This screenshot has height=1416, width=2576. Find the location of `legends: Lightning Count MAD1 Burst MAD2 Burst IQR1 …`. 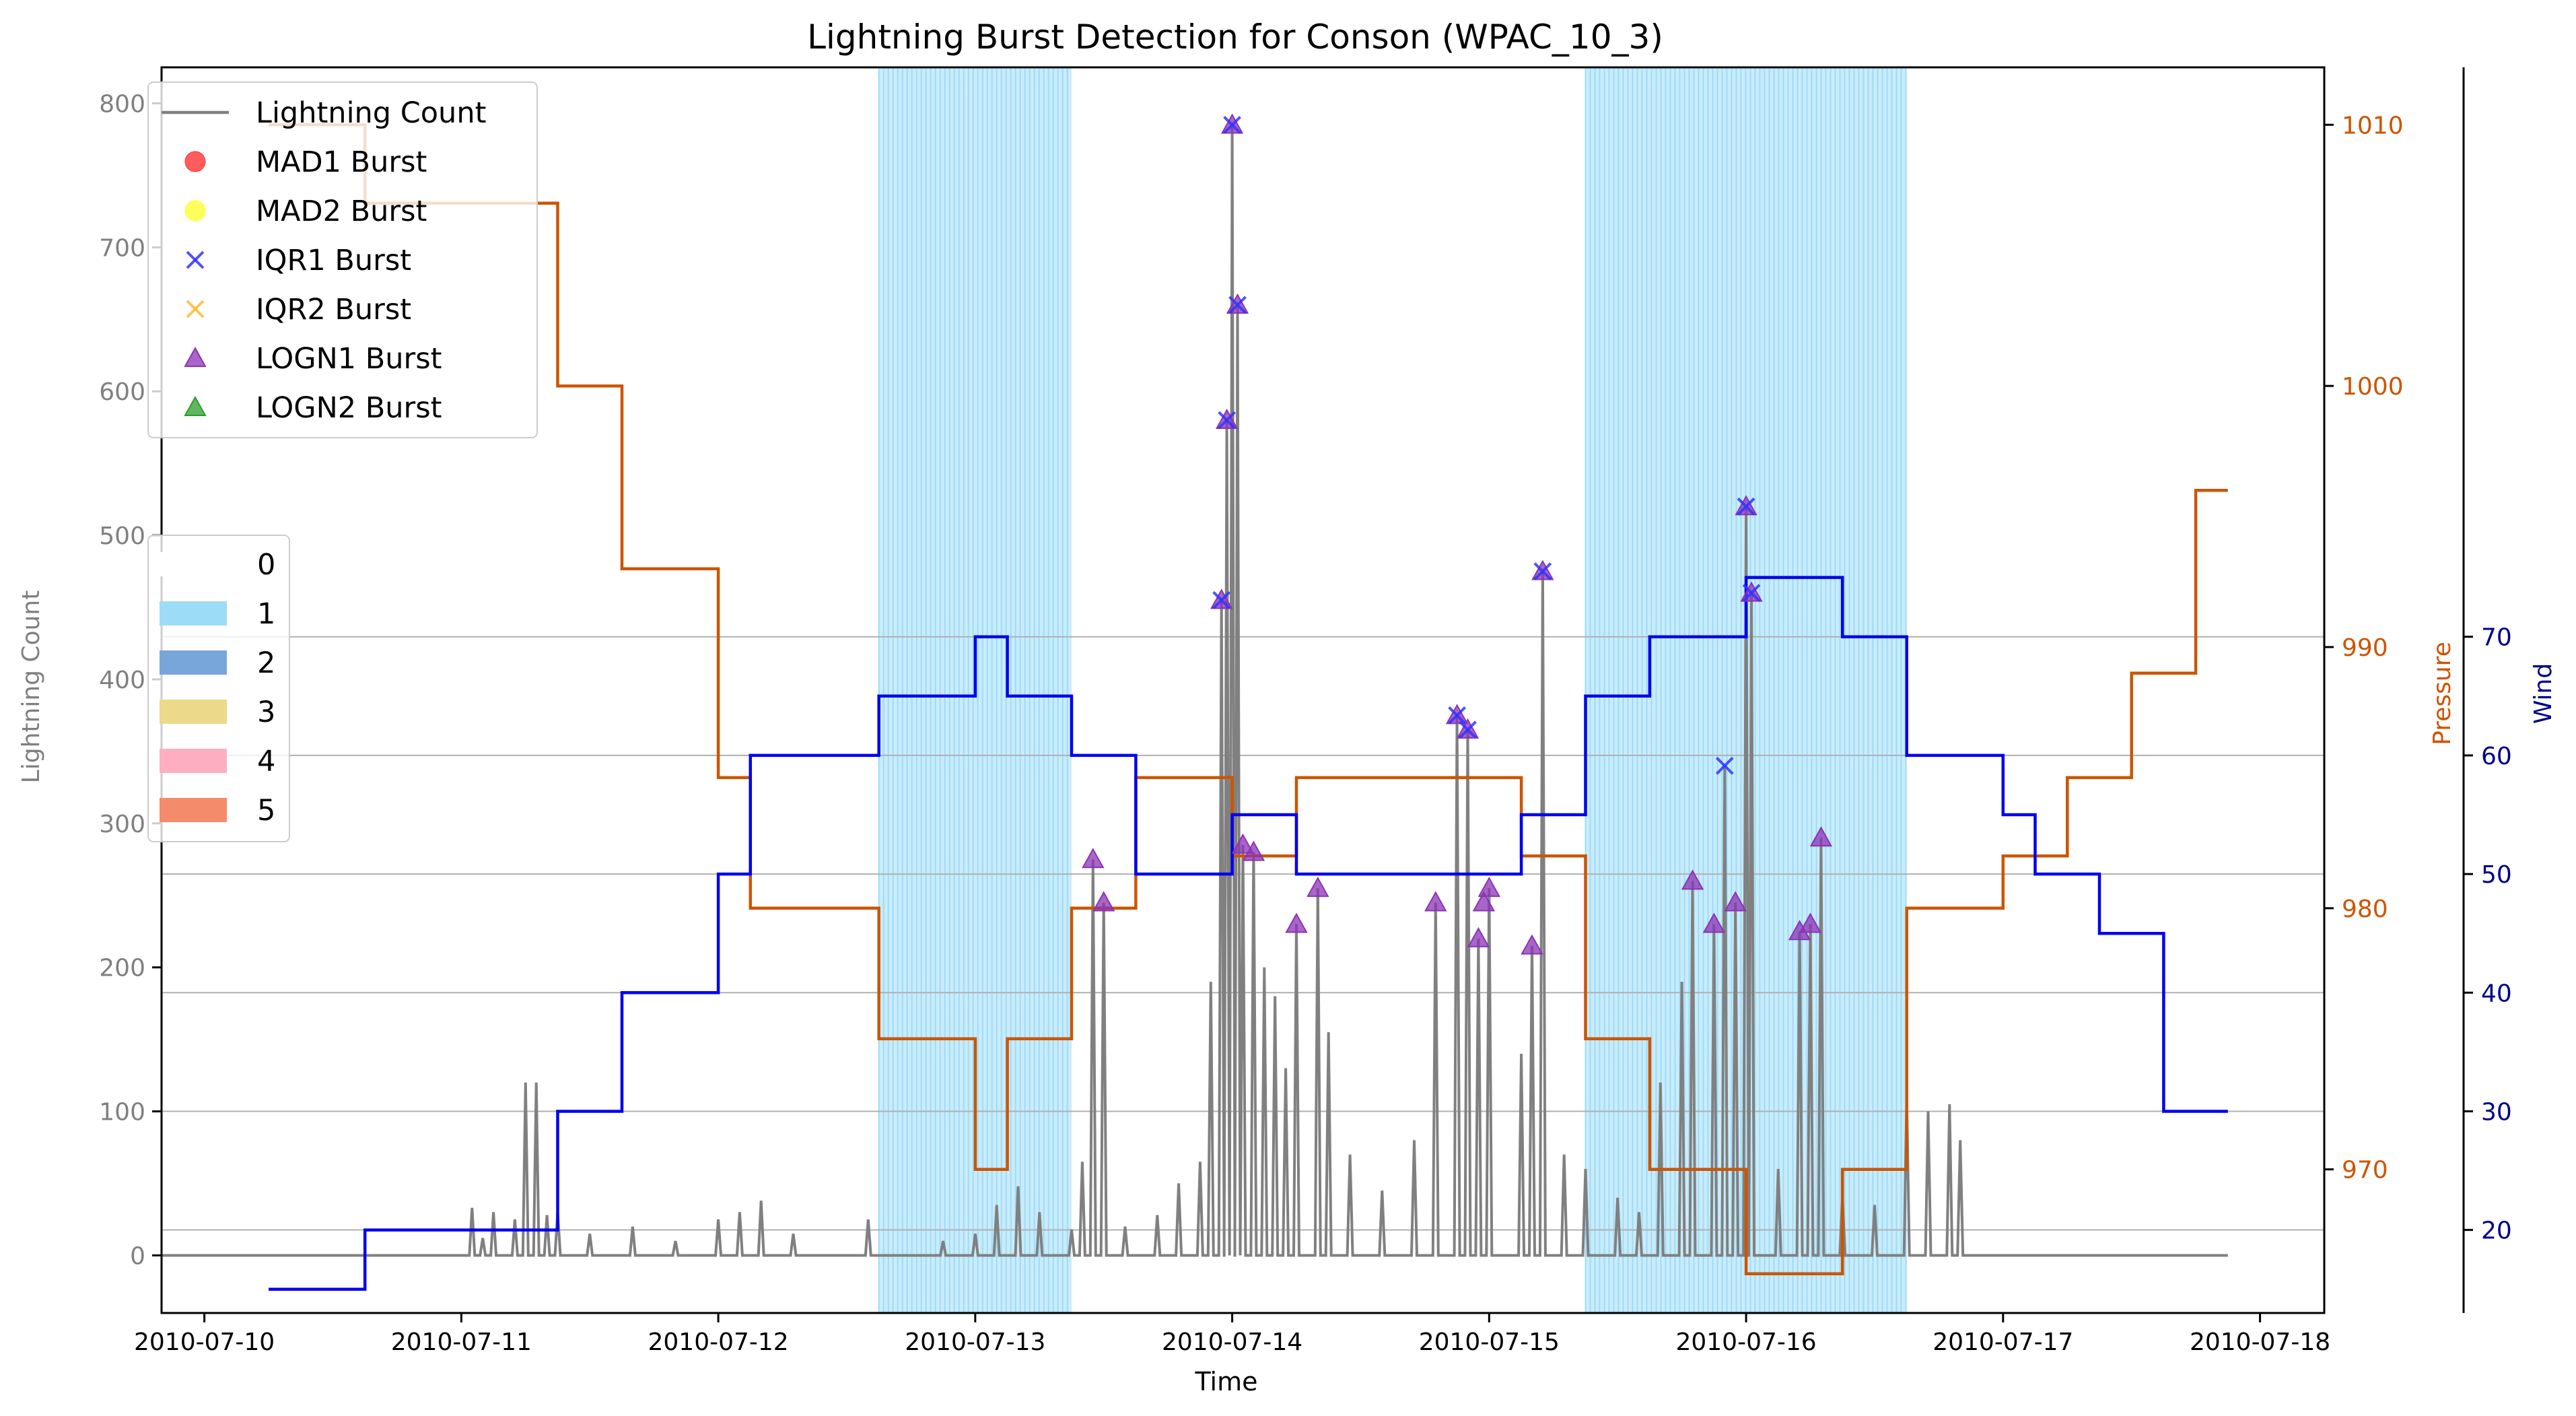

legends: Lightning Count MAD1 Burst MAD2 Burst IQR1 … is located at coordinates (342, 461).